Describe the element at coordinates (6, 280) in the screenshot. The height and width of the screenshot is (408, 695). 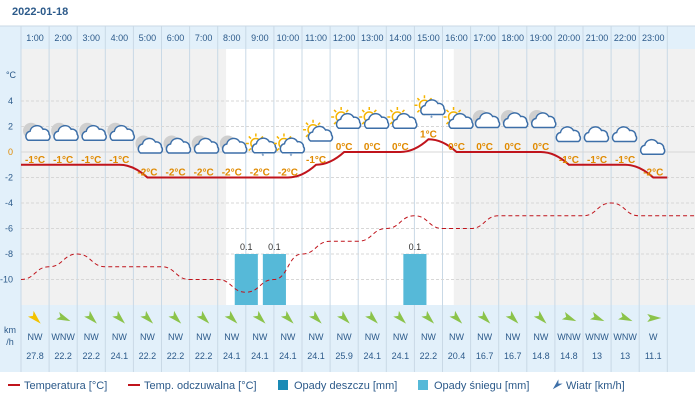
I see `y-tick-label: -10` at that location.